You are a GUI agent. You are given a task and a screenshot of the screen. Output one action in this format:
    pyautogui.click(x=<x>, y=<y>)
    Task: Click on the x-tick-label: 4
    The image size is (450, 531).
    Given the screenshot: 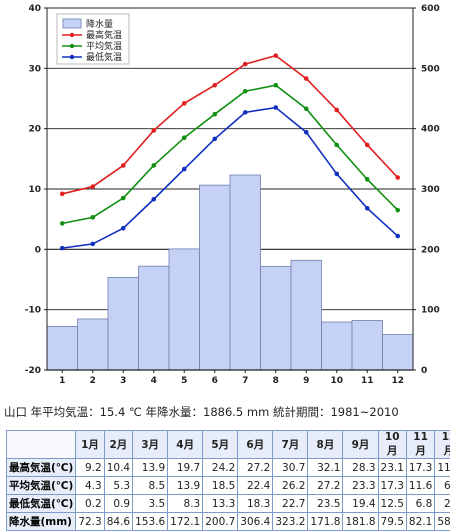 What is the action you would take?
    pyautogui.click(x=154, y=381)
    